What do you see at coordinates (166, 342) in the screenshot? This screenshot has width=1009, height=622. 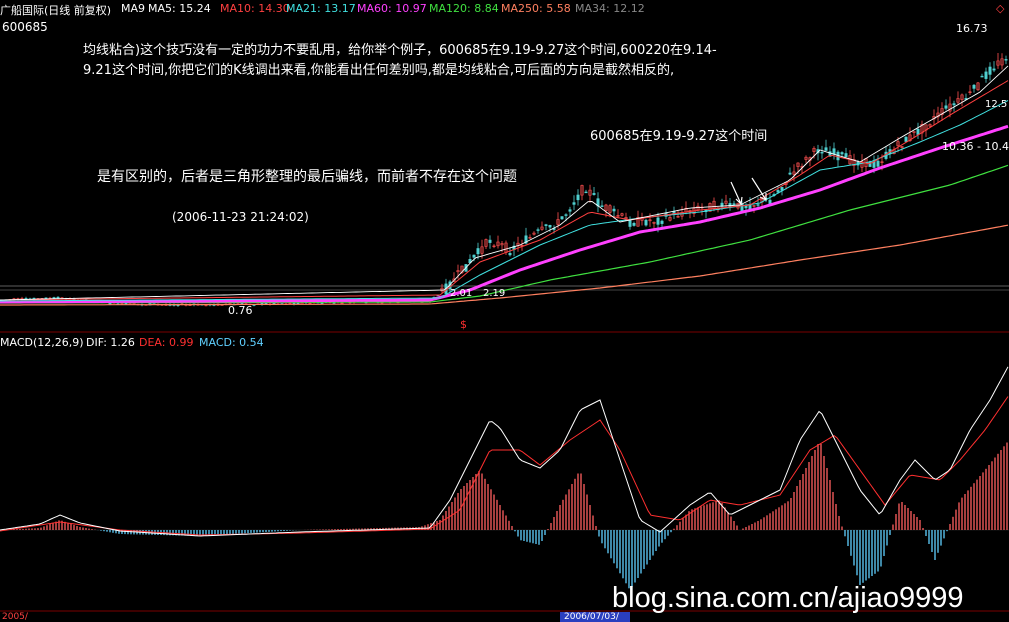 I see `dea-value: DEA: 0.99` at bounding box center [166, 342].